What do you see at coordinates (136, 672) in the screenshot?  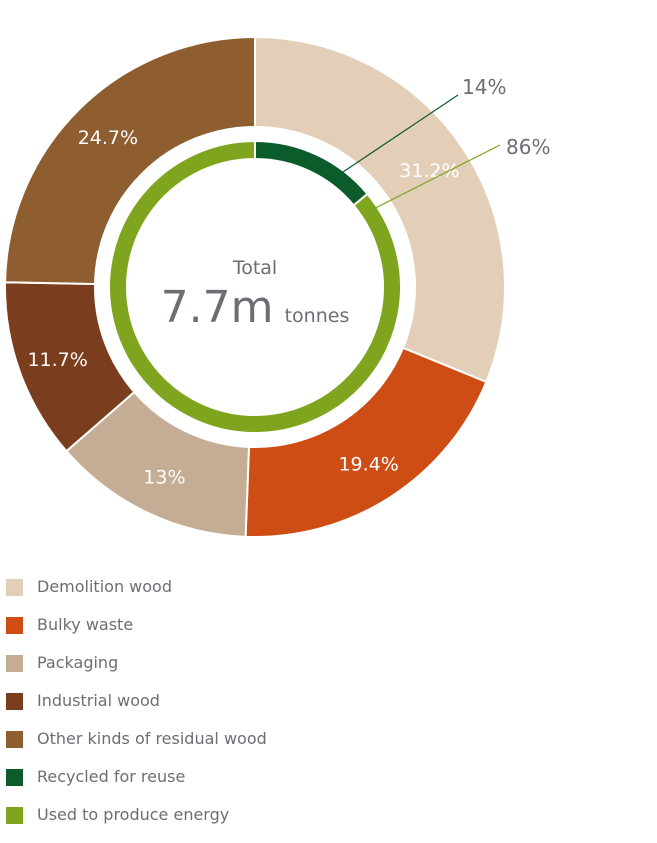 I see `legend-item: Packaging` at bounding box center [136, 672].